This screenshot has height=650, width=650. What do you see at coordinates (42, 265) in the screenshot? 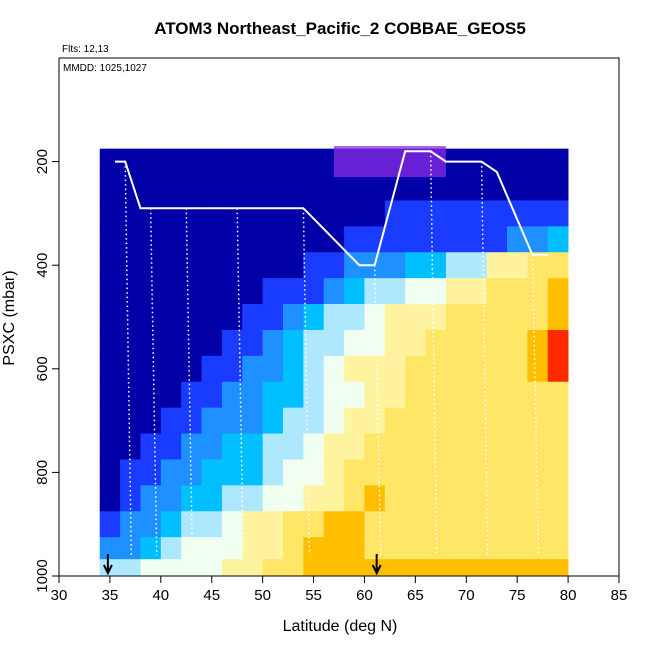
I see `y-tick-label: 400` at bounding box center [42, 265].